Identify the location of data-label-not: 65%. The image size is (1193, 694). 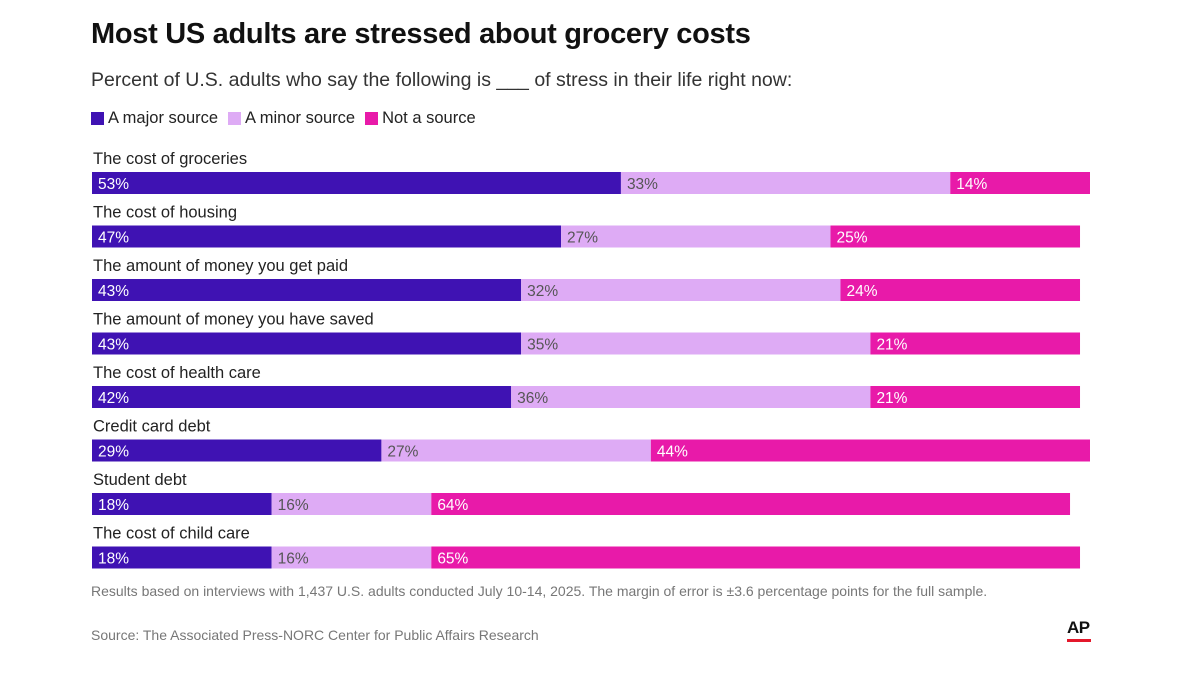
(452, 559).